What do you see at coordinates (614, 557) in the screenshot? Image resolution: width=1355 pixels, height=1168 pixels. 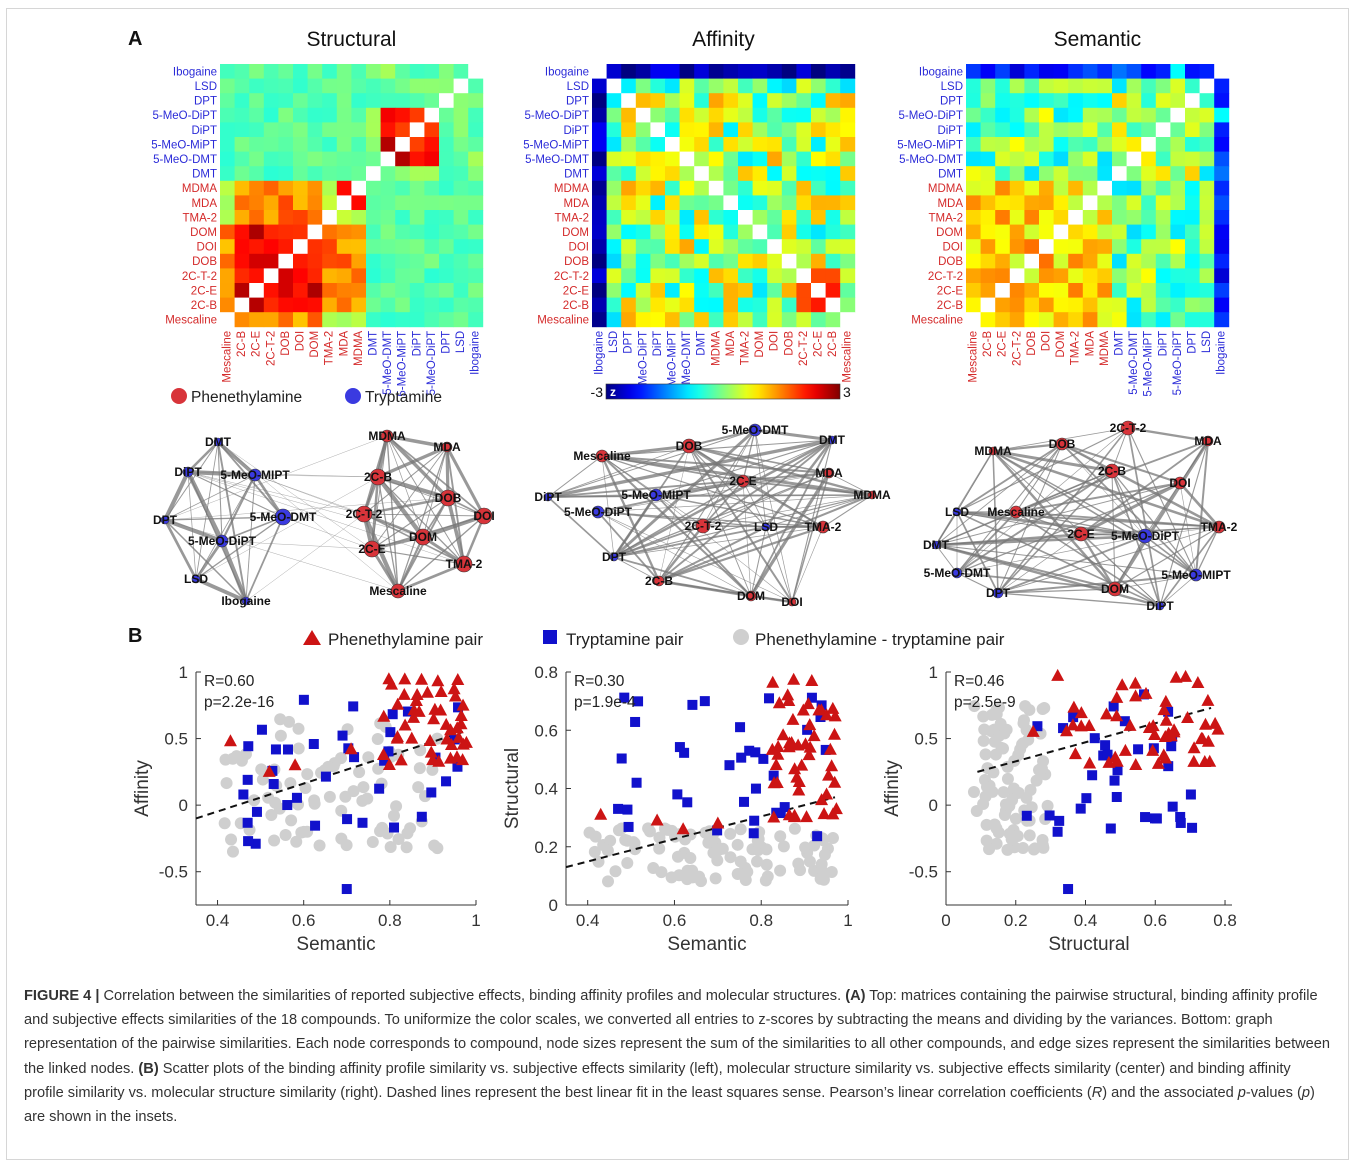 I see `network-node-label: DPT` at bounding box center [614, 557].